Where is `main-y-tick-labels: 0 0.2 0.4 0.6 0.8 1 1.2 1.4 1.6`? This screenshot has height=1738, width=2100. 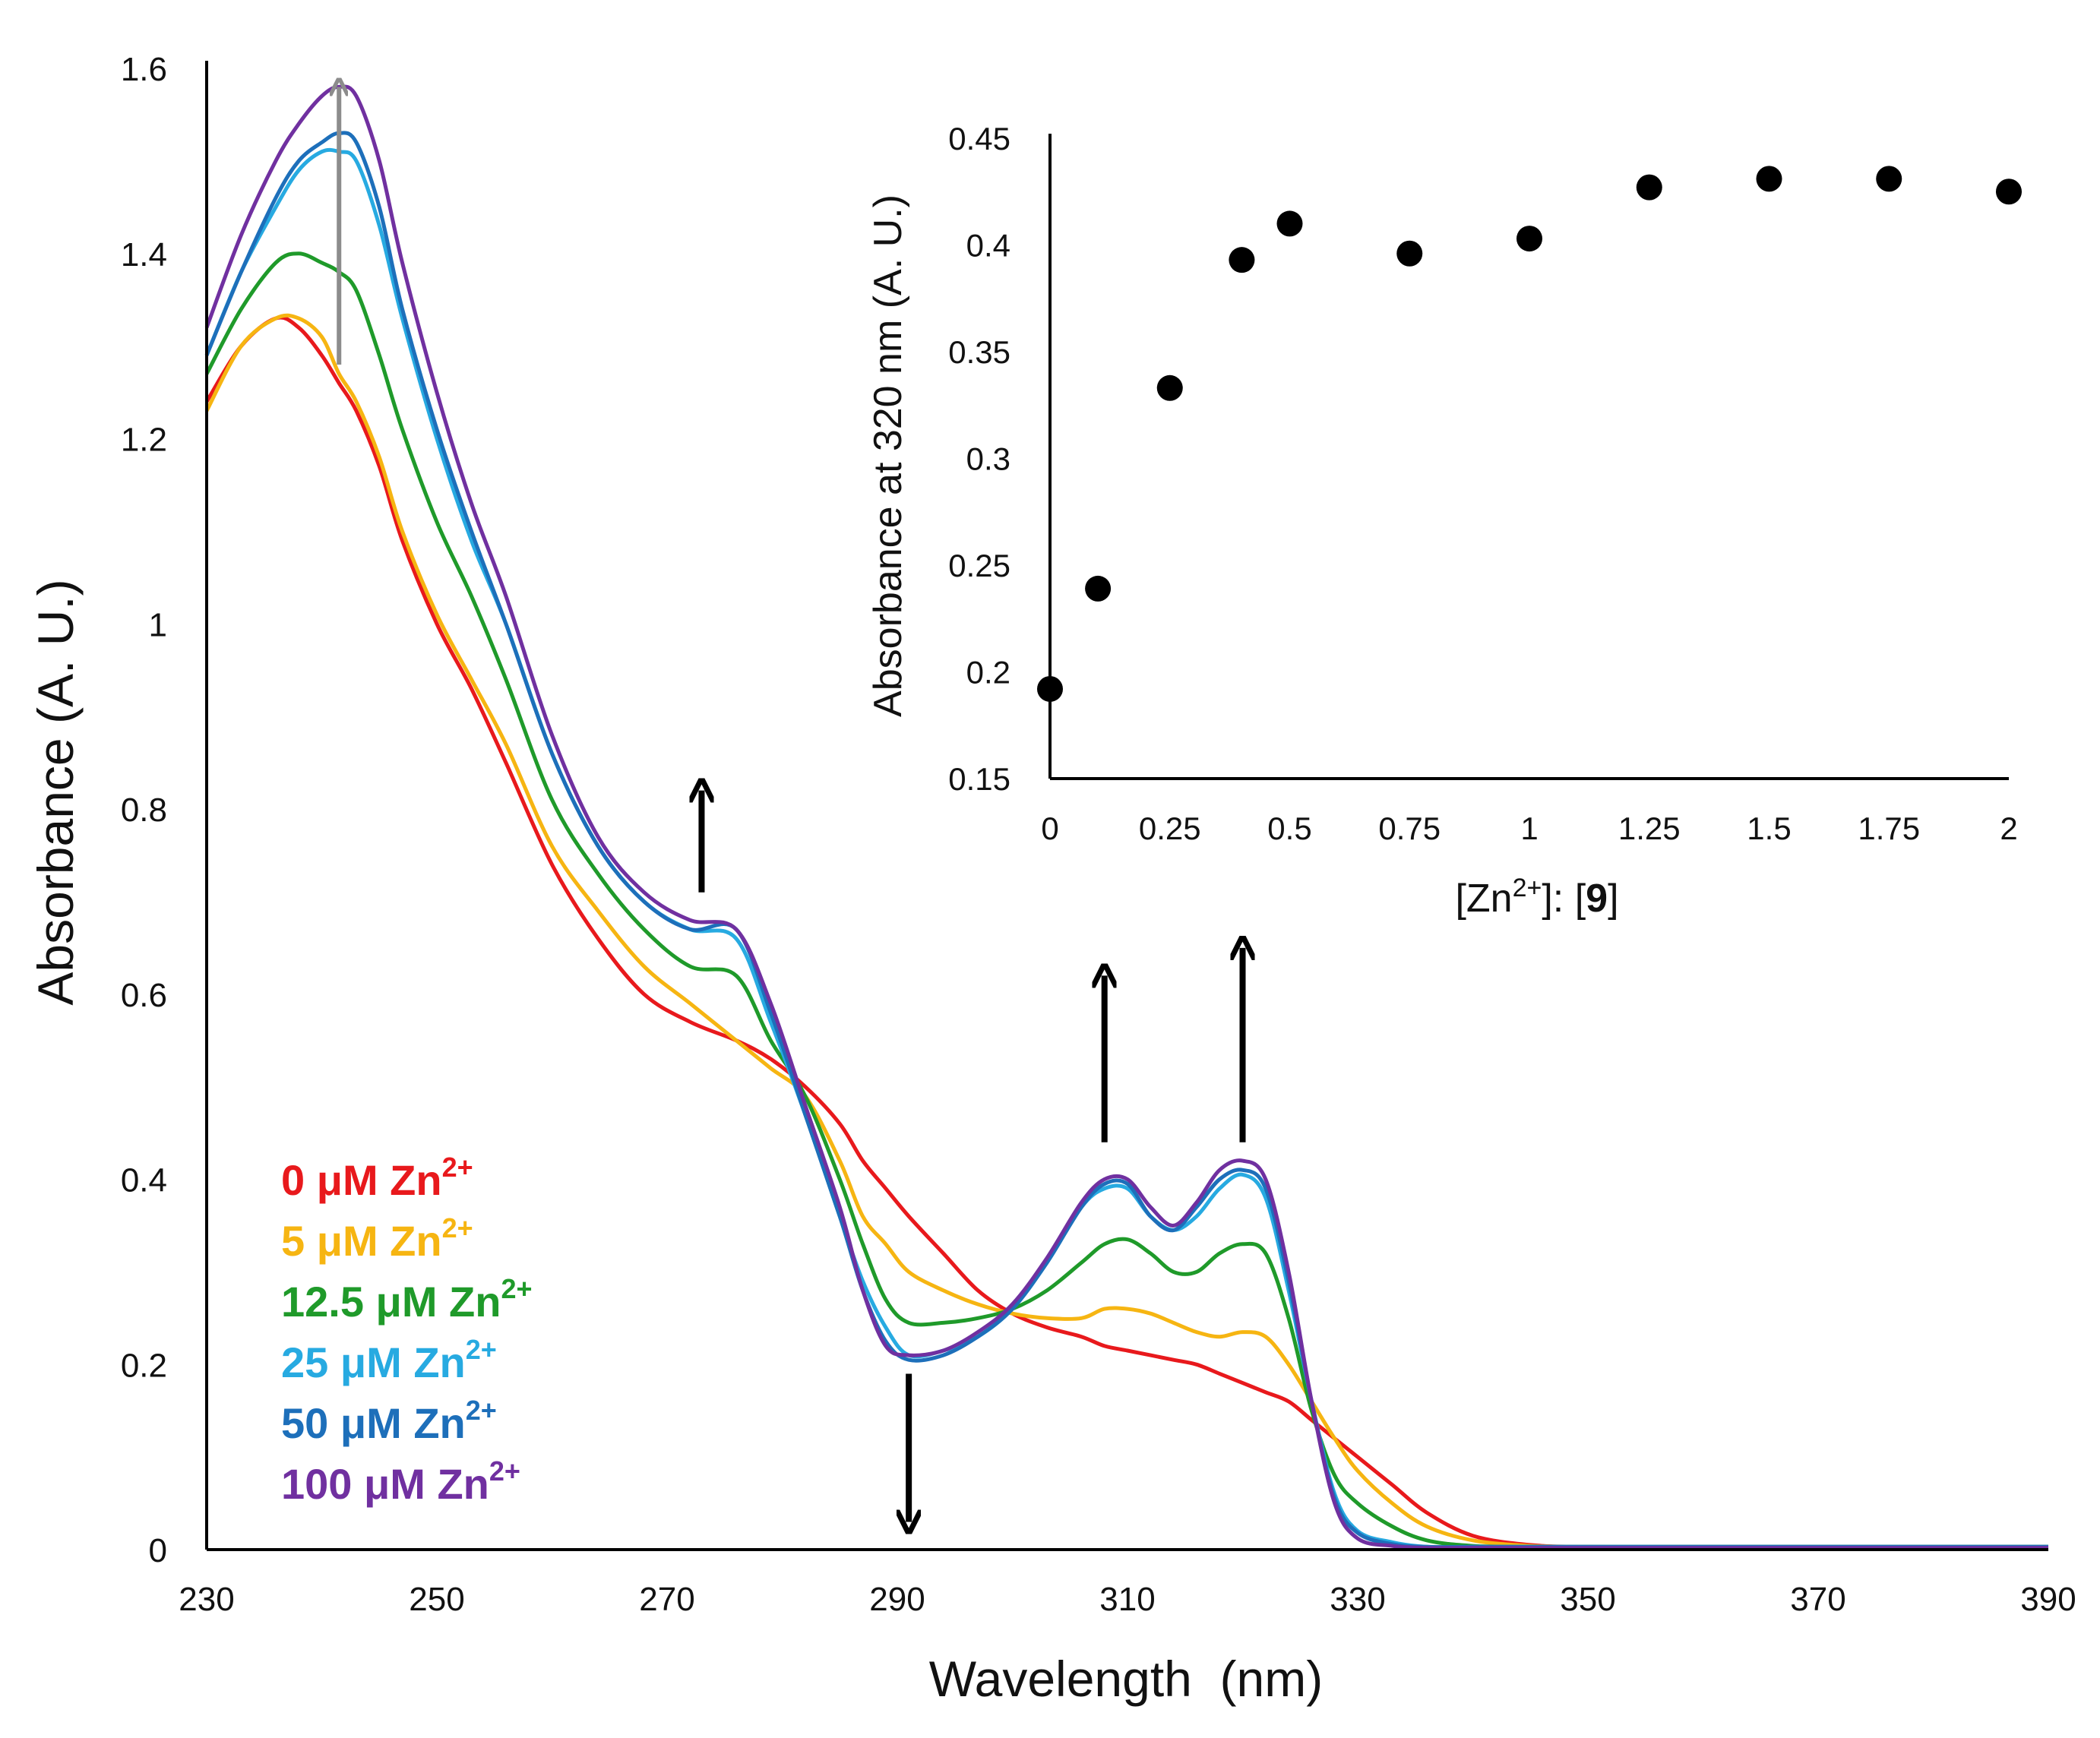
main-y-tick-labels: 0 0.2 0.4 0.6 0.8 1 1.2 1.4 1.6 is located at coordinates (144, 810).